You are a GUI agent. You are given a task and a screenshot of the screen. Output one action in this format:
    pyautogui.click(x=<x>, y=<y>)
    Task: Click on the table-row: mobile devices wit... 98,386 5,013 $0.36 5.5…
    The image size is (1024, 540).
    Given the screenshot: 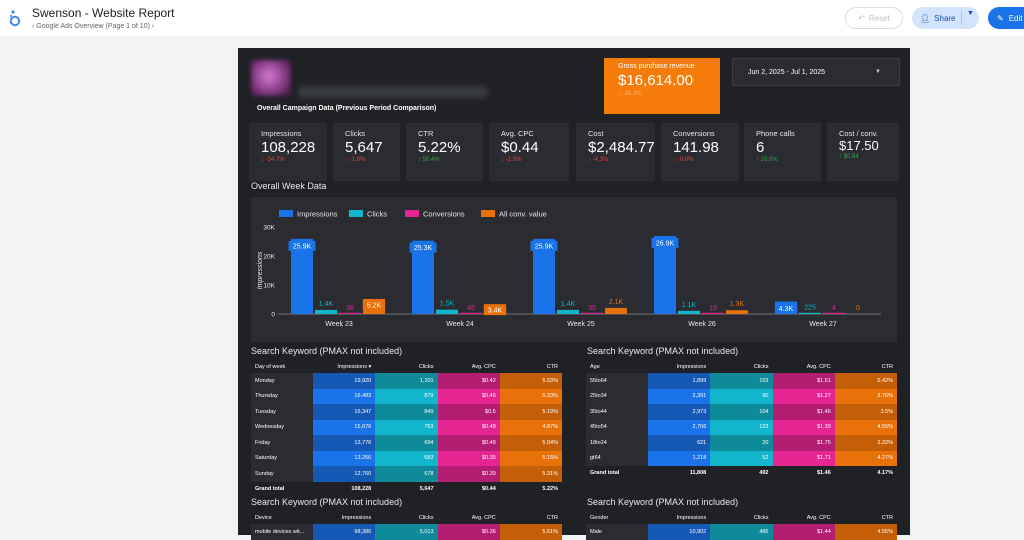 What is the action you would take?
    pyautogui.click(x=406, y=532)
    